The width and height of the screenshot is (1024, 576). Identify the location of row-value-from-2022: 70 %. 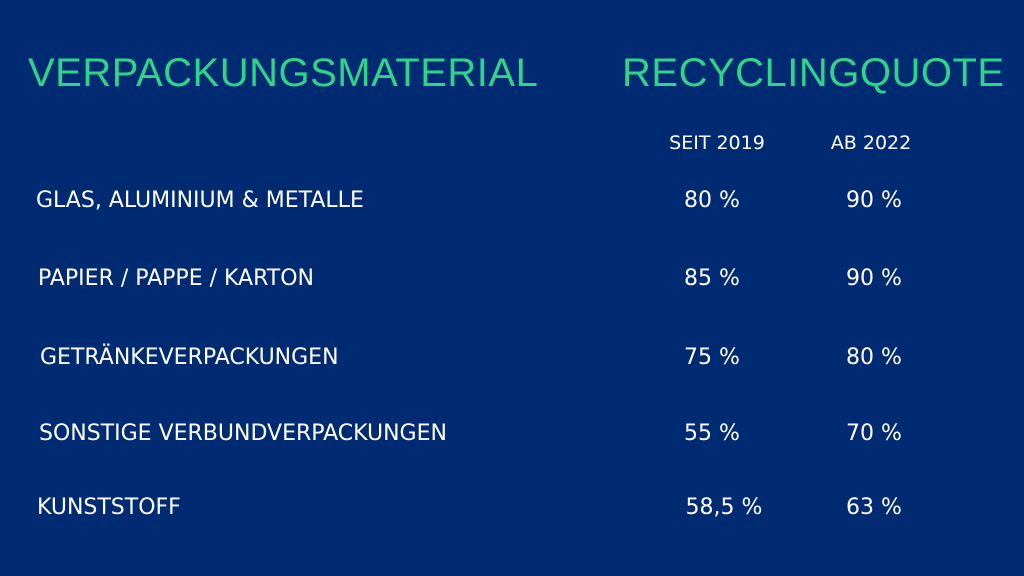
(874, 433).